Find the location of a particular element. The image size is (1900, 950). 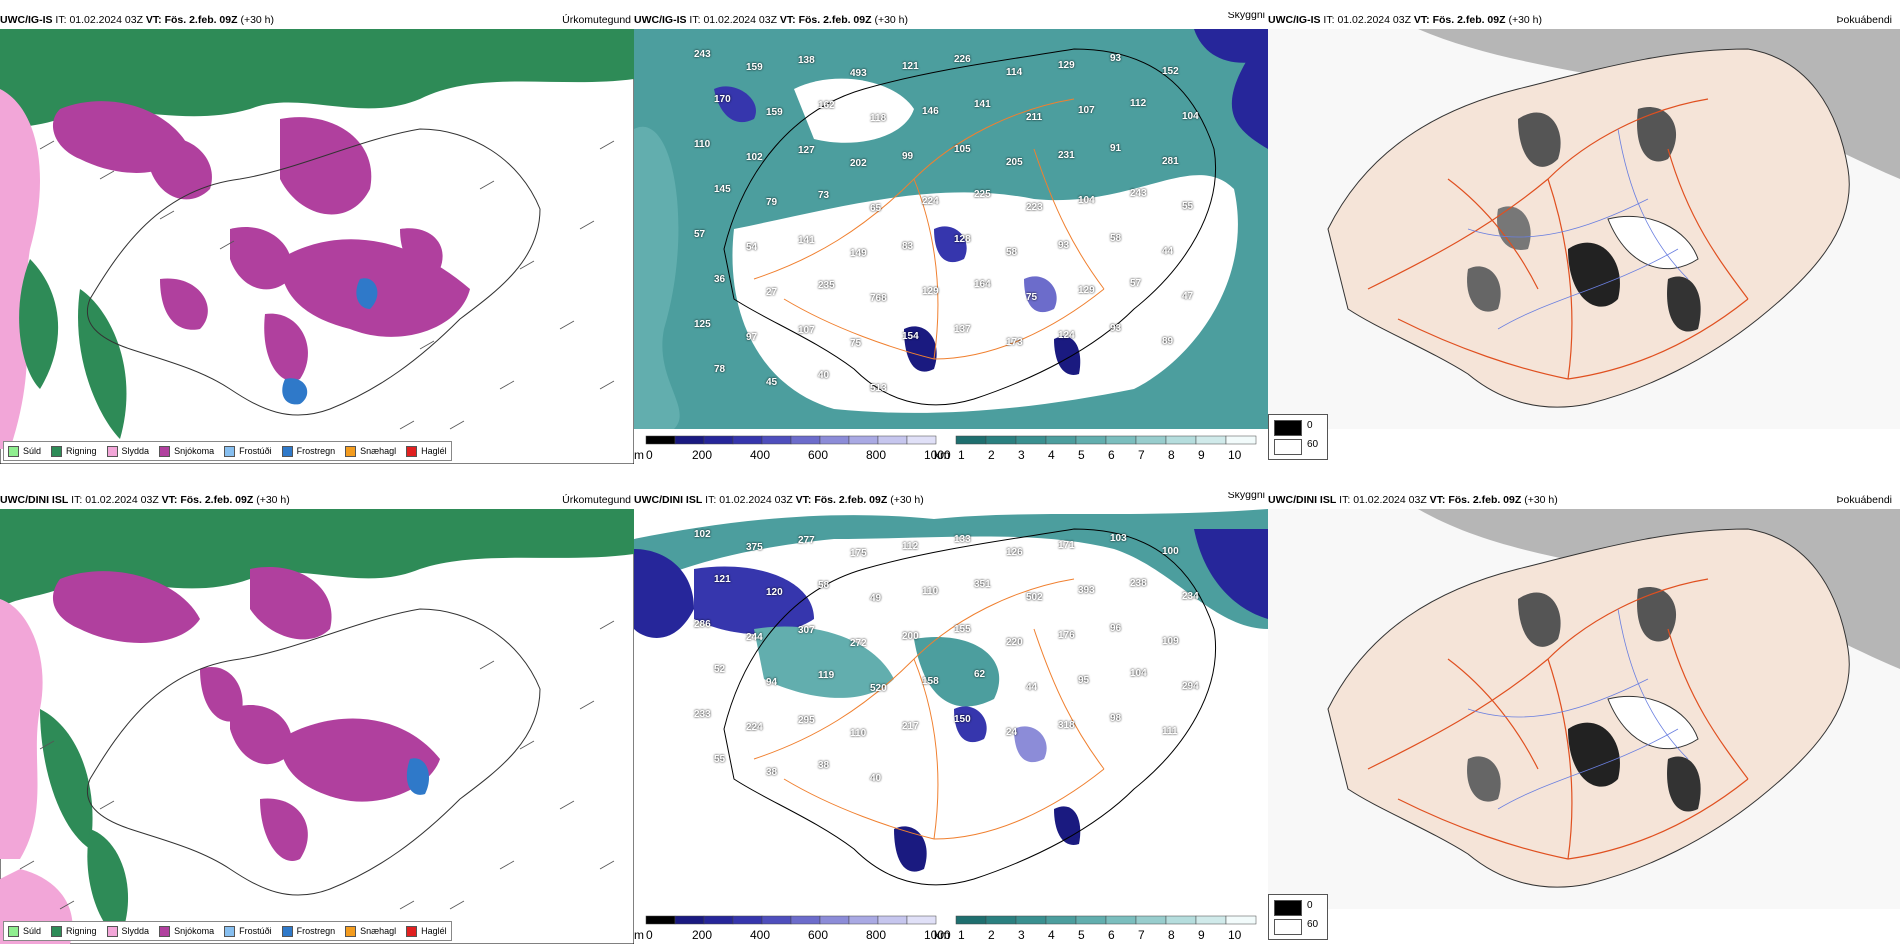

visibility-value-label: 224 is located at coordinates (754, 727).